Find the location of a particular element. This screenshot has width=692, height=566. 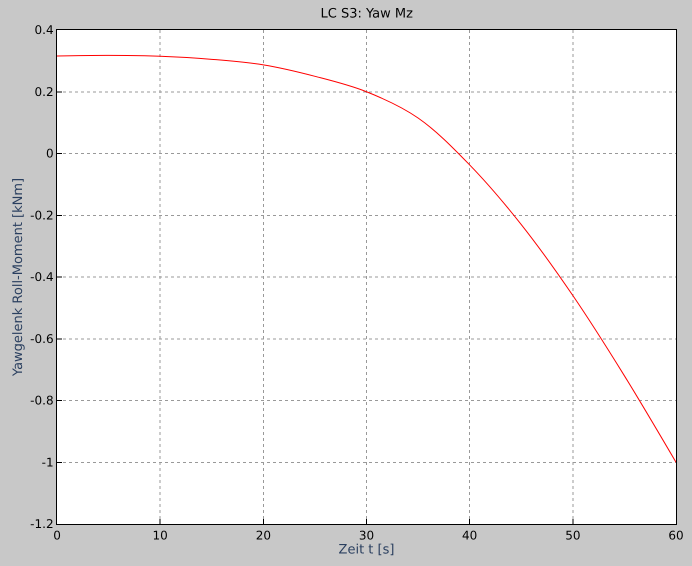

y-tick-label: 0.4 is located at coordinates (44, 30).